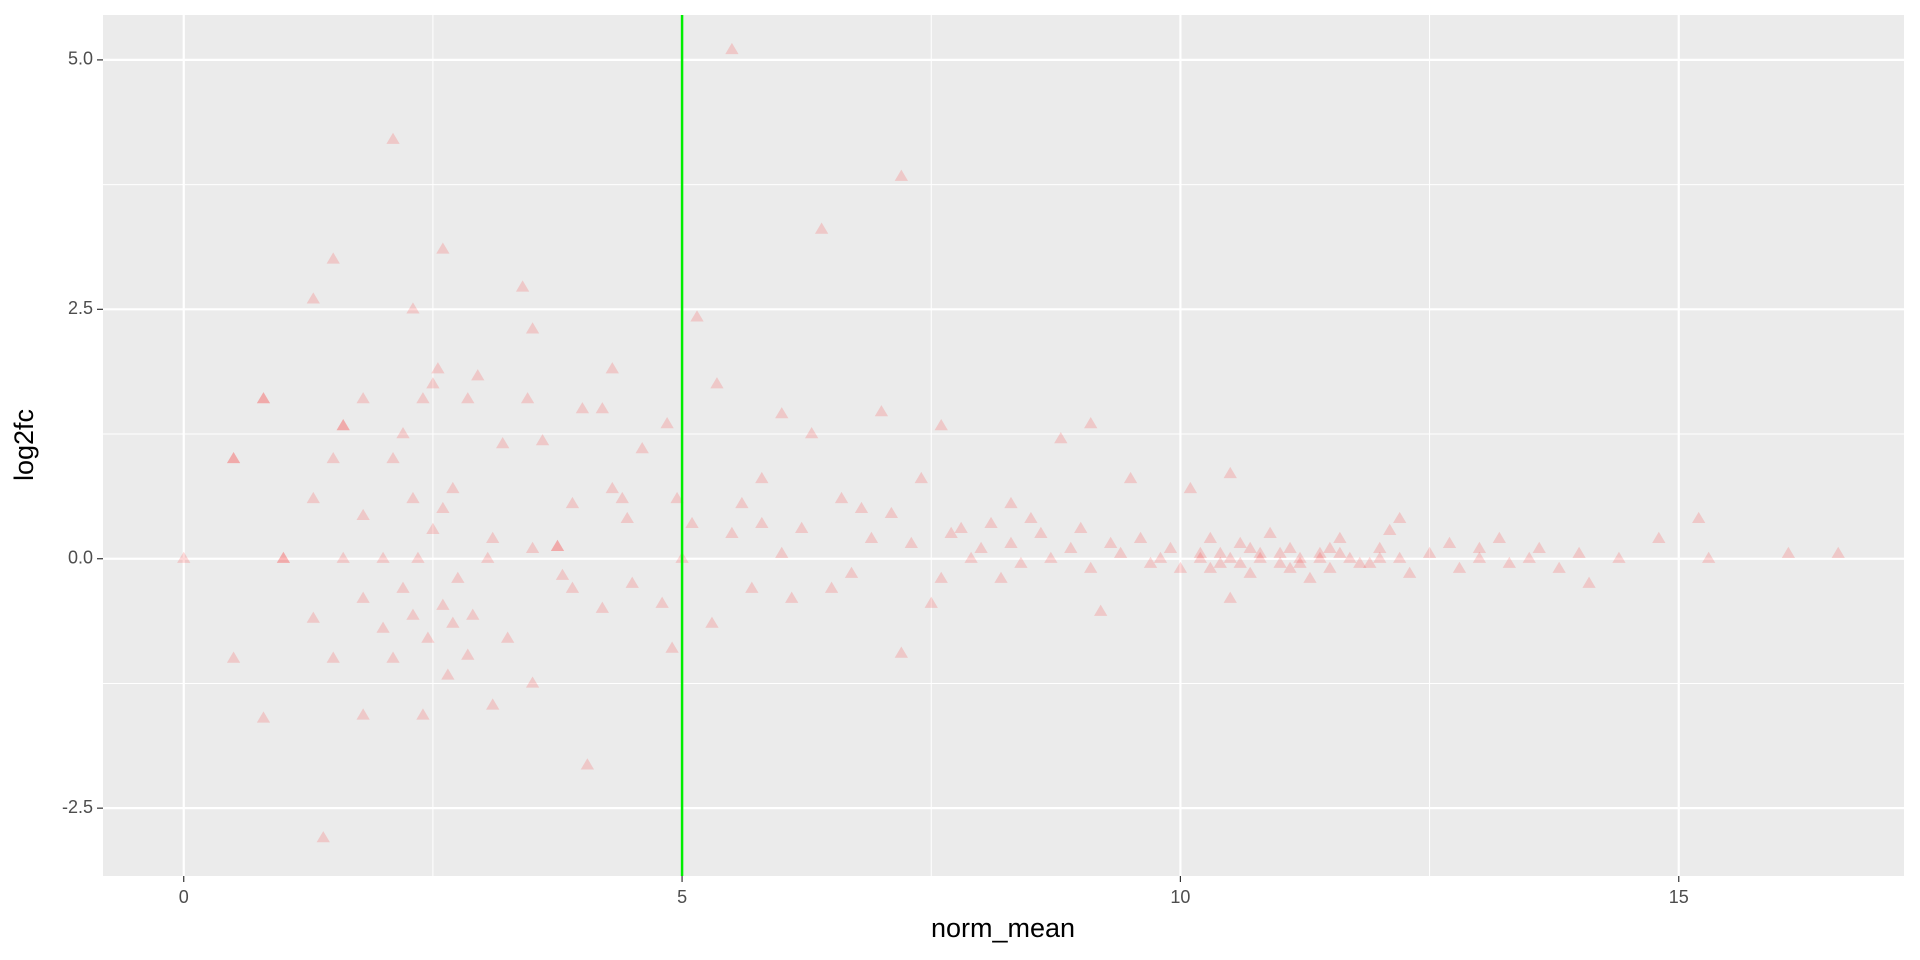 The height and width of the screenshot is (960, 1920). What do you see at coordinates (1679, 897) in the screenshot?
I see `x-tick-label: 15` at bounding box center [1679, 897].